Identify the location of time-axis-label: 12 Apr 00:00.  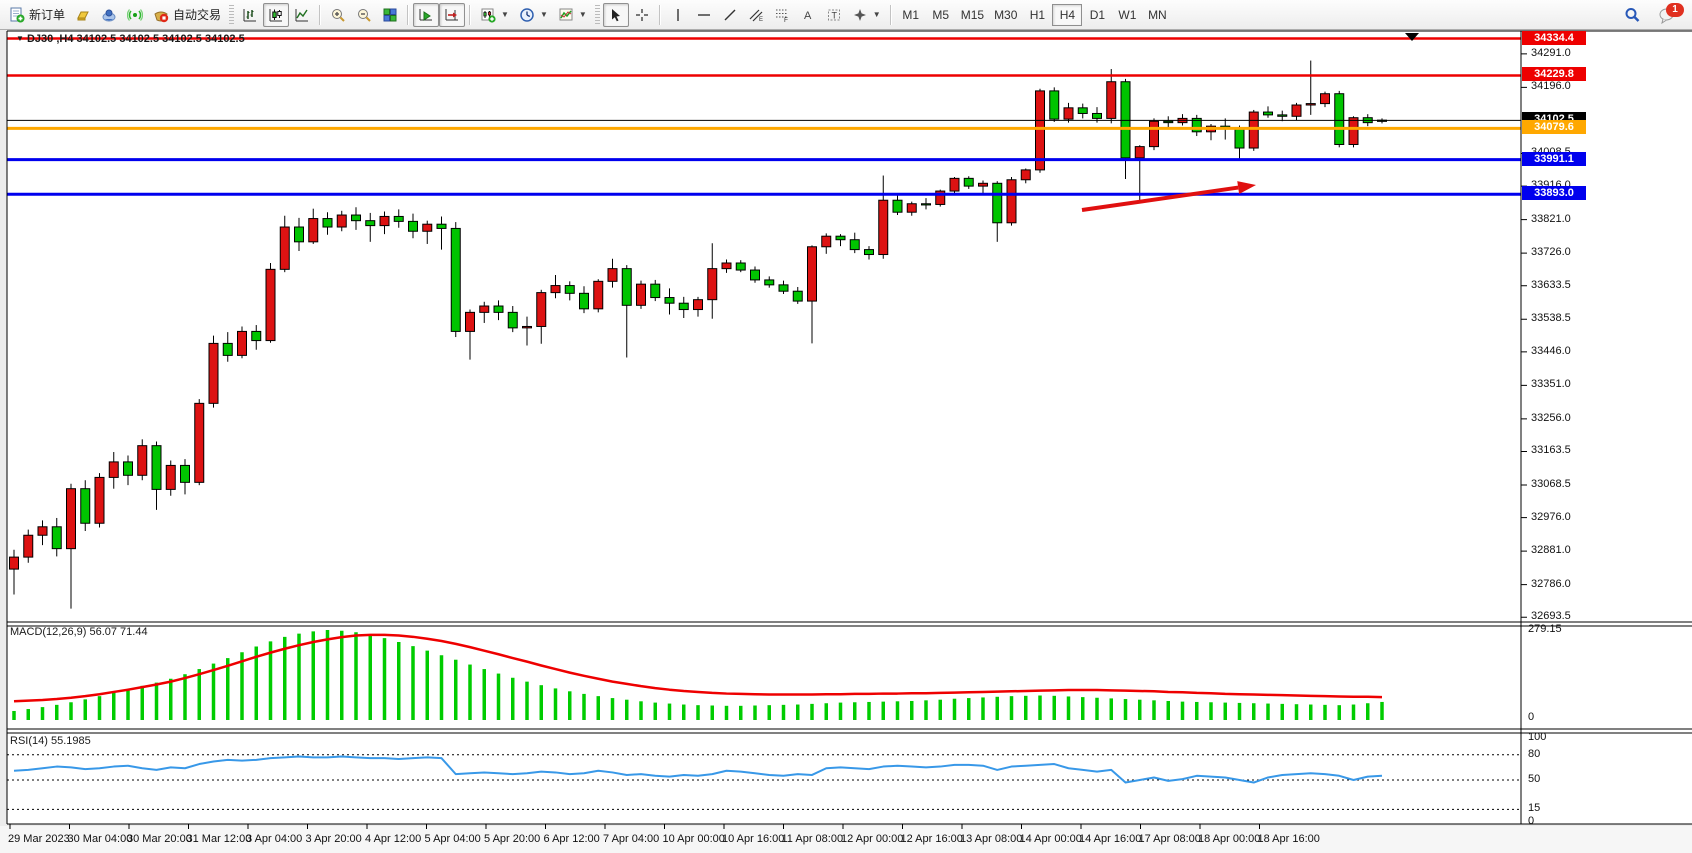
(872, 839).